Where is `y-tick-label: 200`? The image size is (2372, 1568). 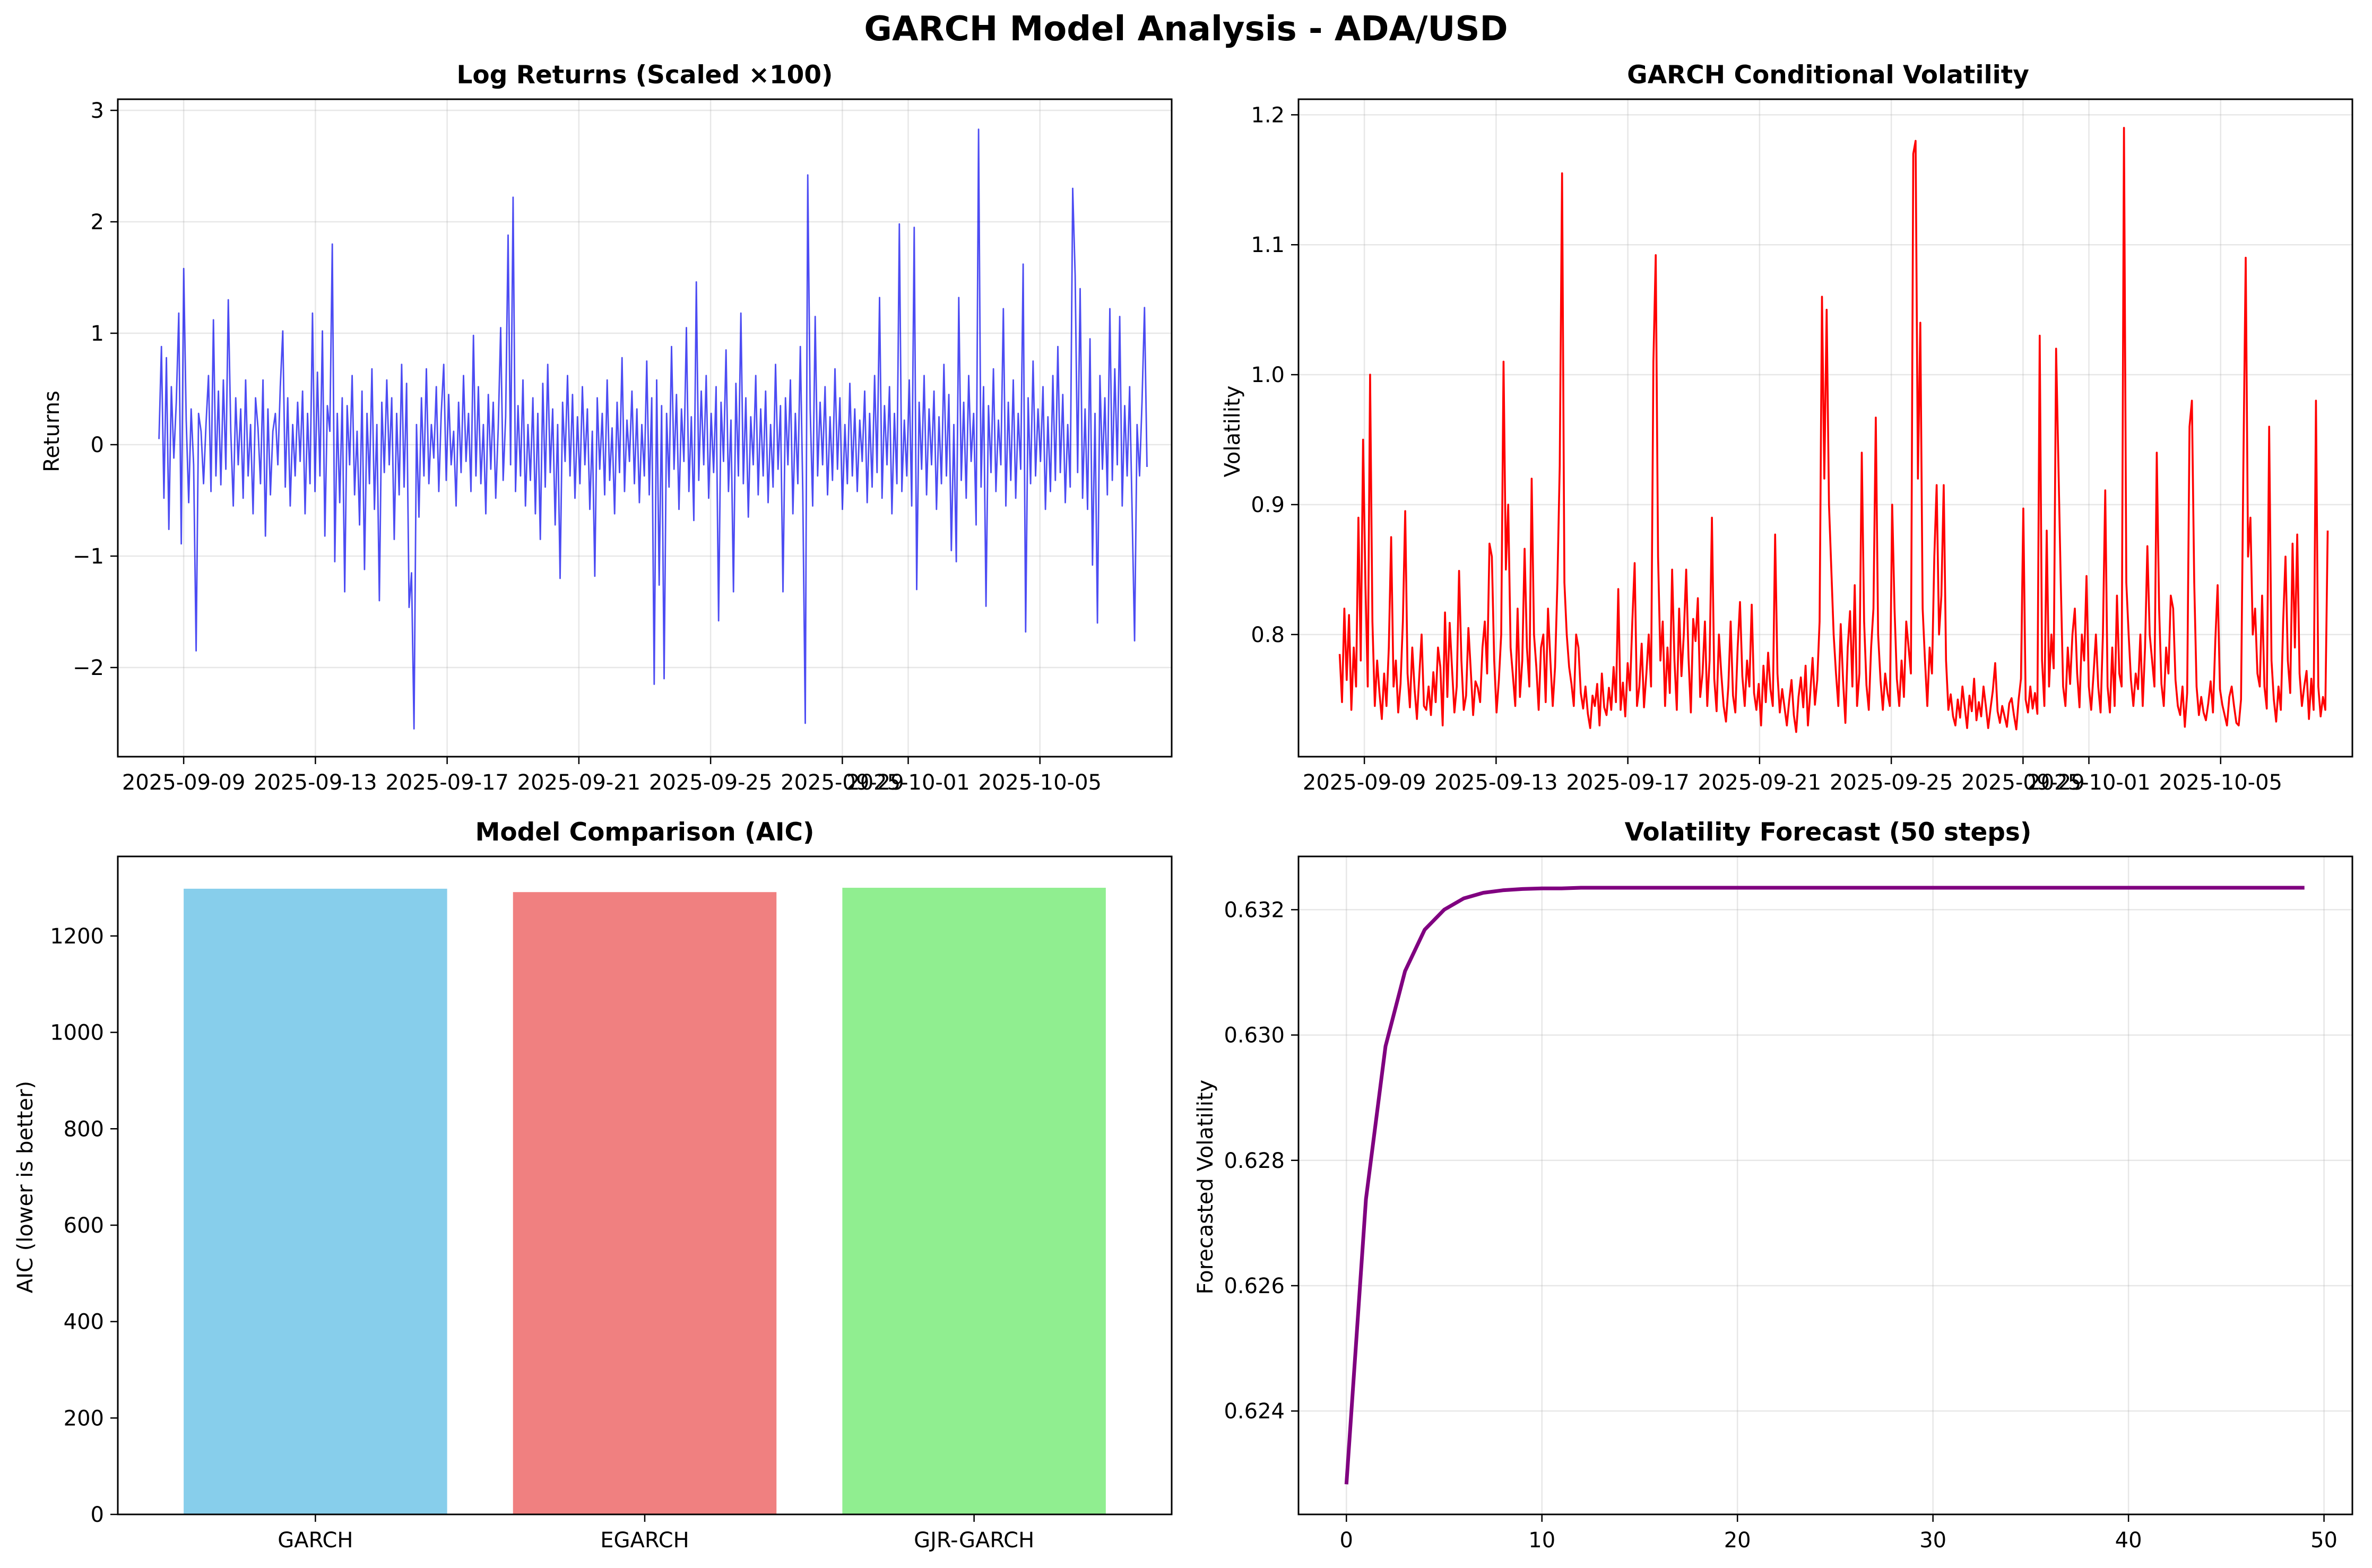
y-tick-label: 200 is located at coordinates (84, 1418).